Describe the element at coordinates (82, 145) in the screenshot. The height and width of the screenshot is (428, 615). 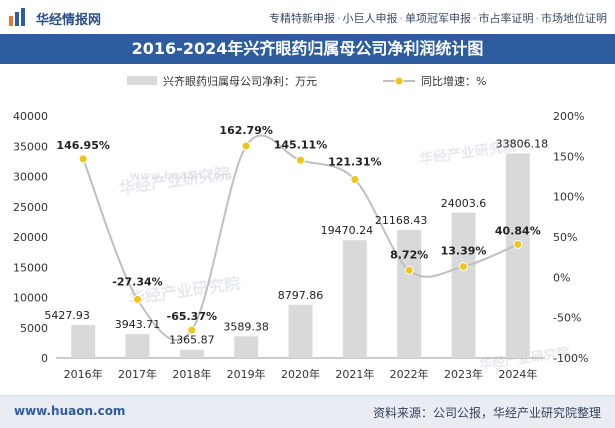
I see `growth-value-label: 146.95%` at that location.